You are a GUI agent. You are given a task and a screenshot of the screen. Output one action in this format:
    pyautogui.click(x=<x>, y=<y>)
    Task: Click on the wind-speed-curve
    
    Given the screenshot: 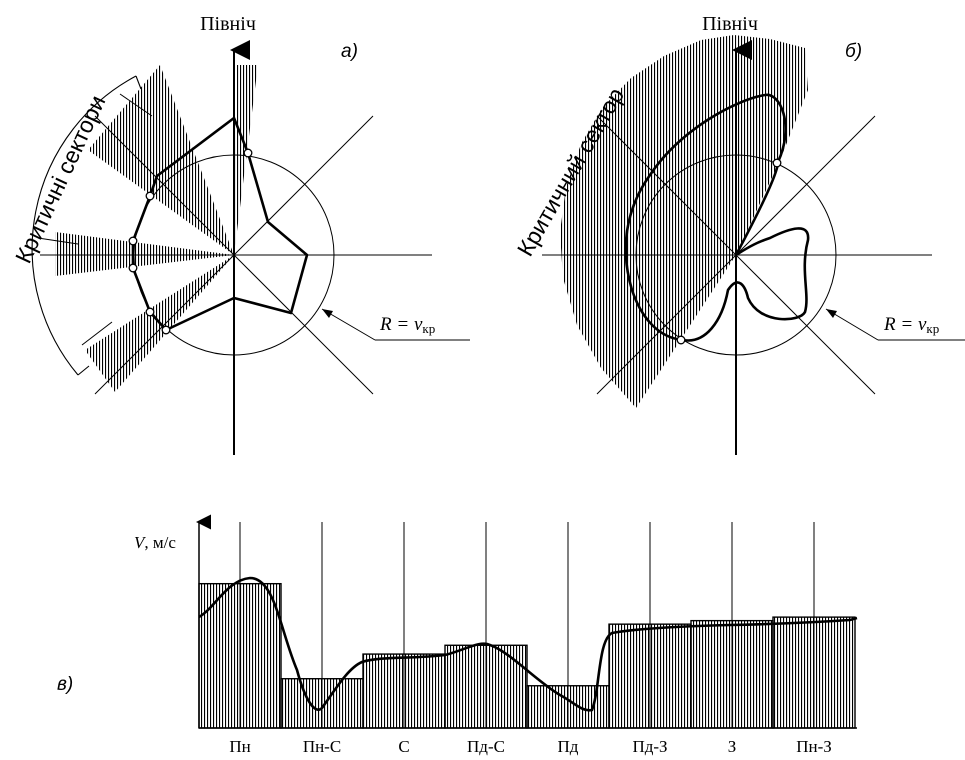 What is the action you would take?
    pyautogui.click(x=528, y=644)
    